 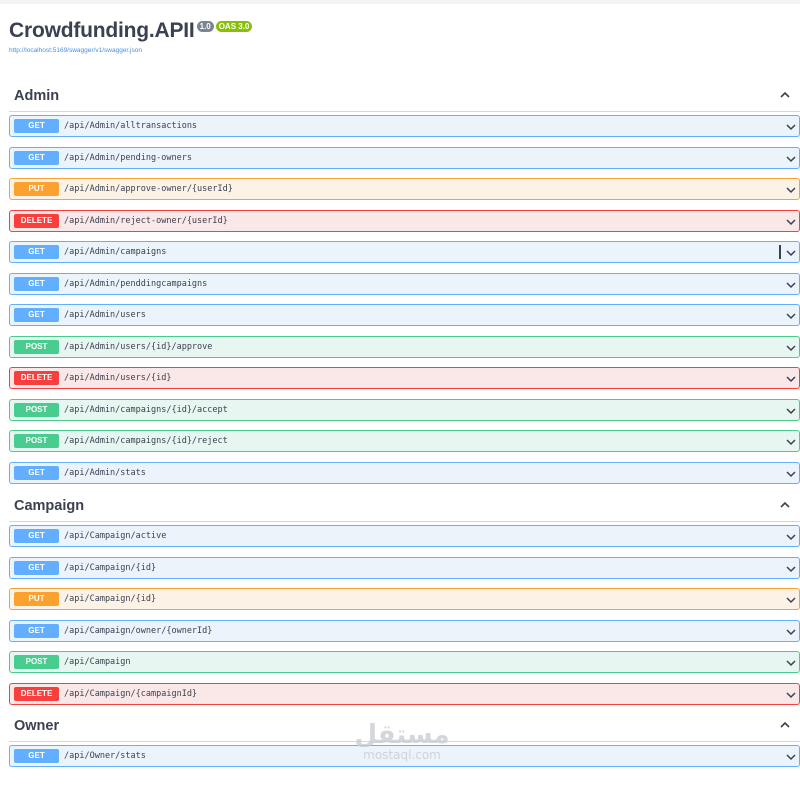 I want to click on operation-path: /api/Admin/users/{id}/approve, so click(x=138, y=347).